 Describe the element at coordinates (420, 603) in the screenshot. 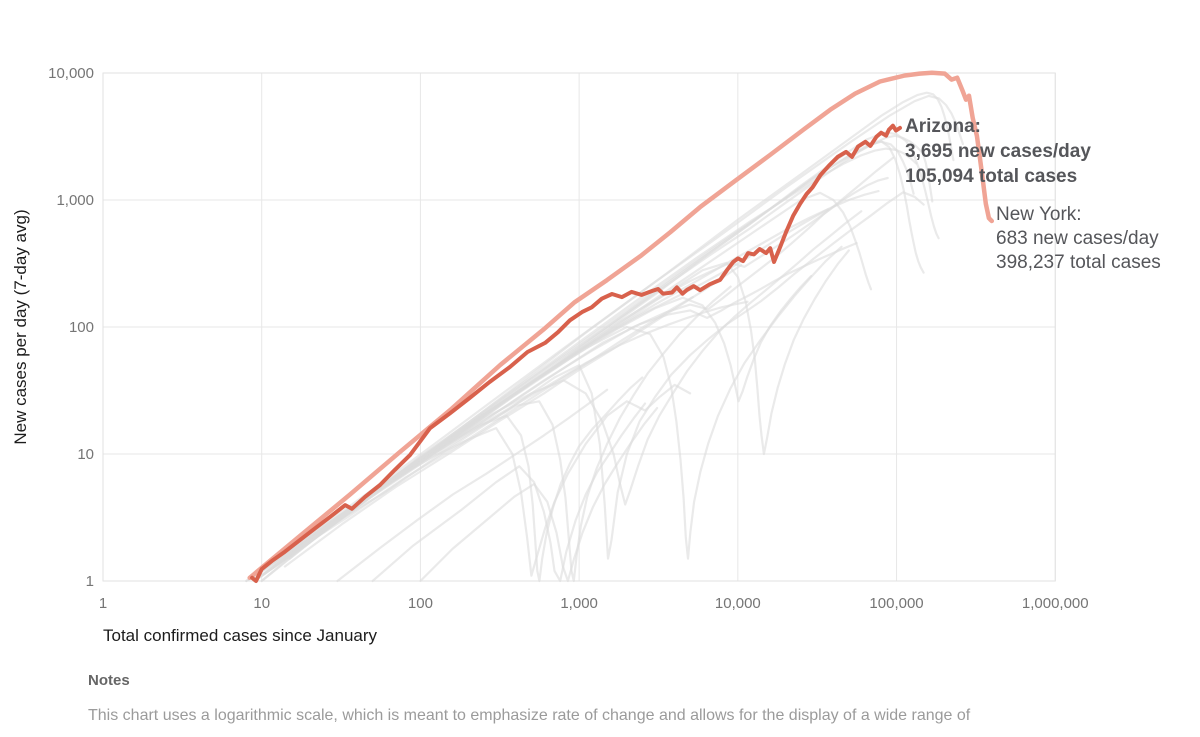

I see `x-tick-label: 100` at that location.